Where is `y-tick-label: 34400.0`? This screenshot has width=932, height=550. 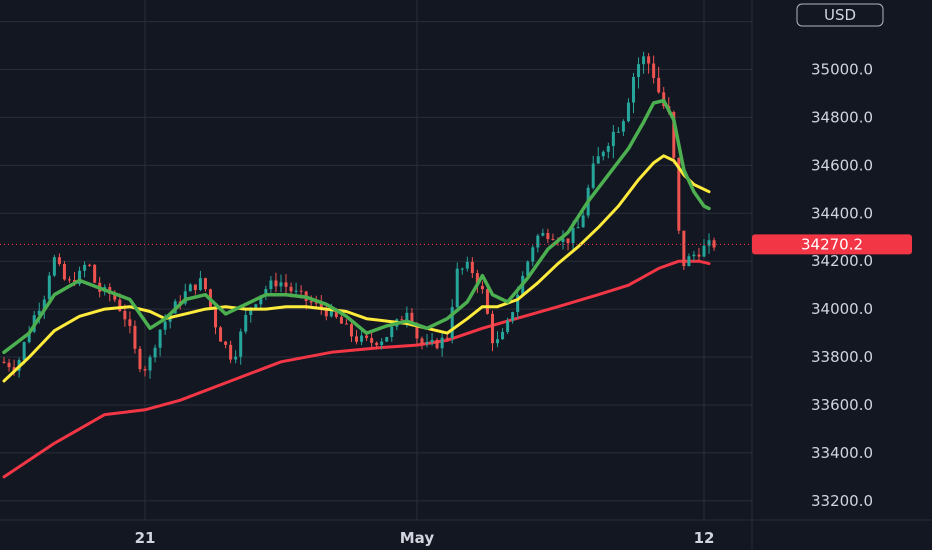 y-tick-label: 34400.0 is located at coordinates (842, 213).